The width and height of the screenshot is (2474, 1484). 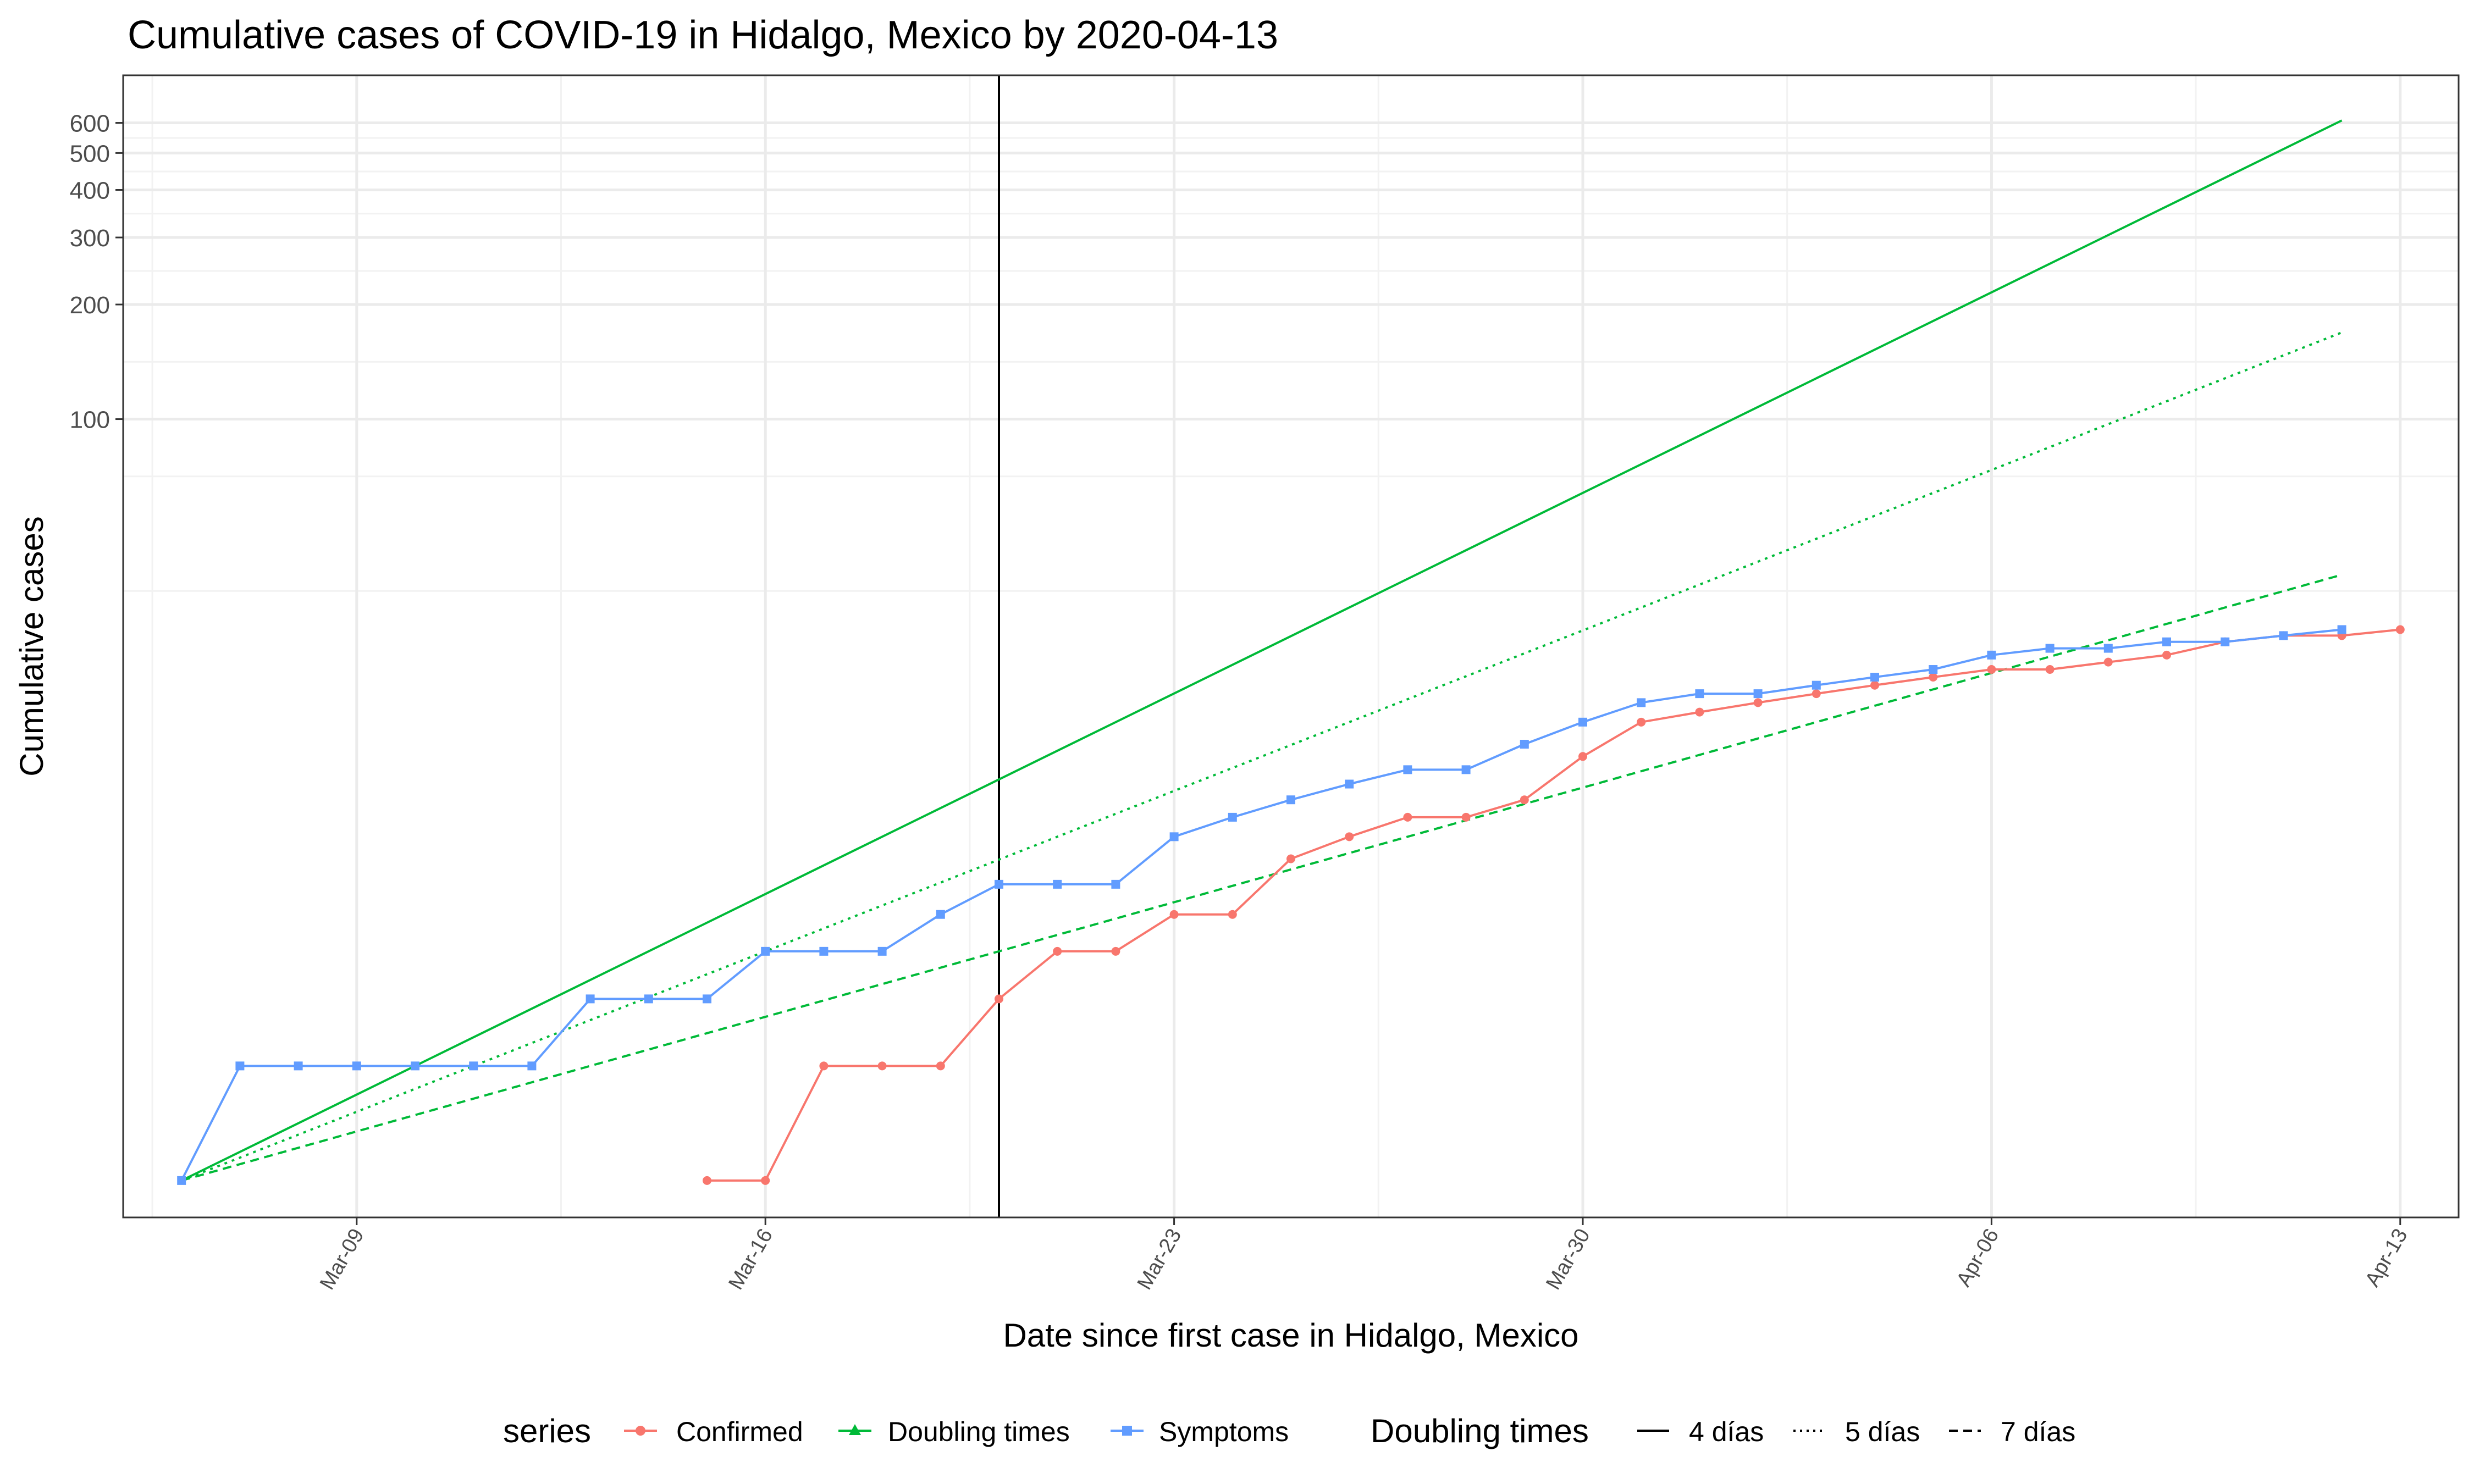 I want to click on y-tick-label-100: 100, so click(x=90, y=420).